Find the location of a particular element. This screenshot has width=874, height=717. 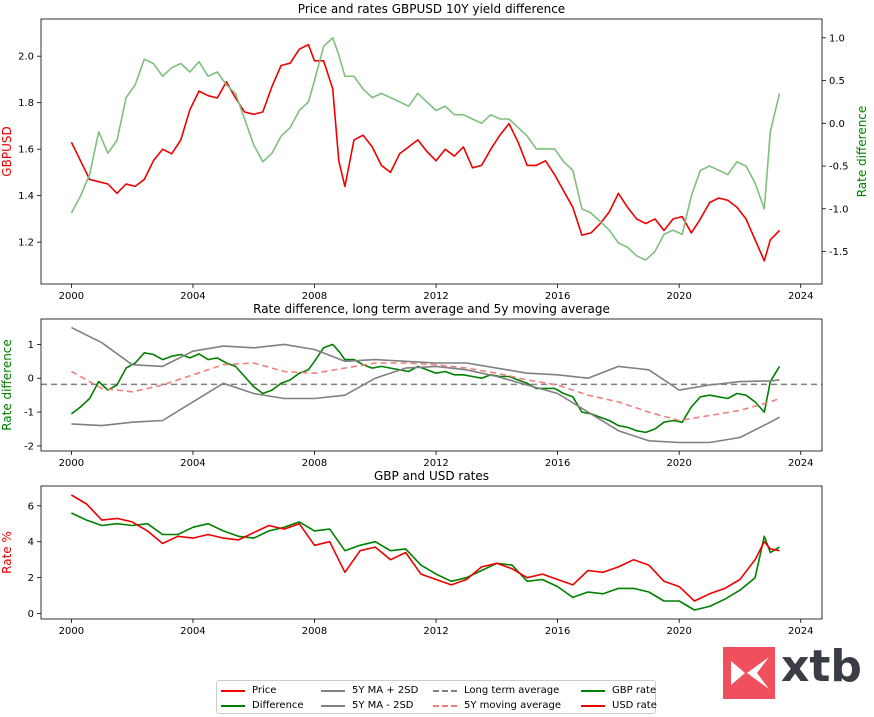

y-right-tick-label: 0.5 is located at coordinates (837, 81).